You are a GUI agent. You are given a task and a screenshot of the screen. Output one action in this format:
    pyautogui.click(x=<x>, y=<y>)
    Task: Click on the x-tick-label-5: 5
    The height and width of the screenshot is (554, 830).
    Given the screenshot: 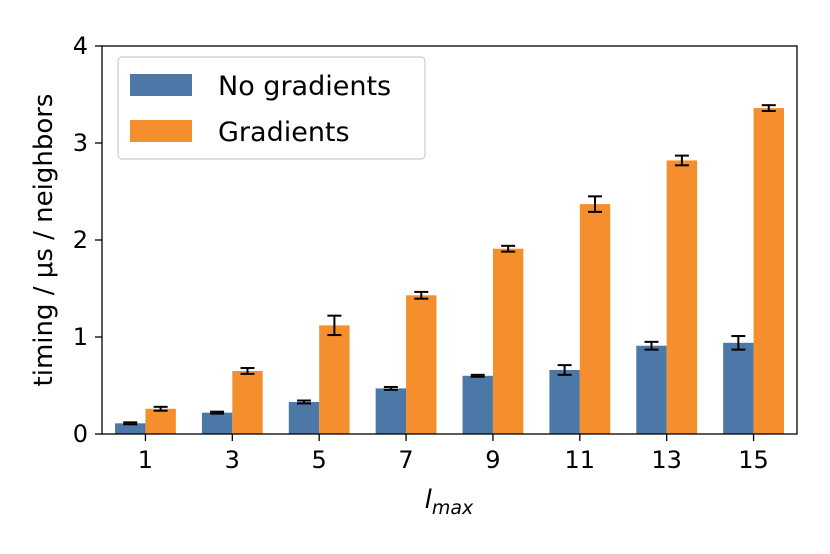 What is the action you would take?
    pyautogui.click(x=319, y=460)
    